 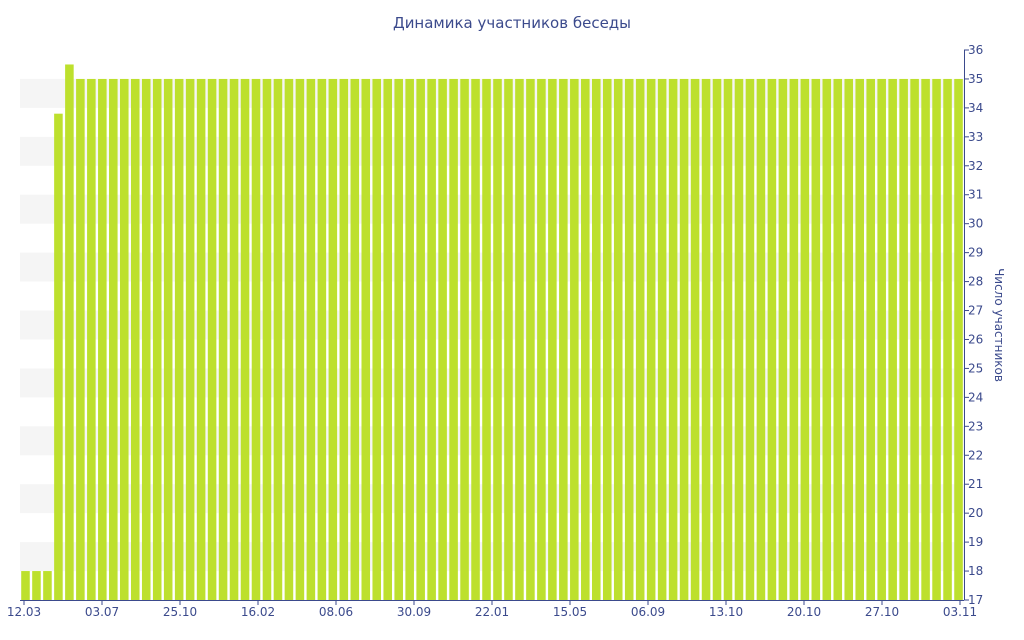 I want to click on x-tick-label: 06.09, so click(x=648, y=612).